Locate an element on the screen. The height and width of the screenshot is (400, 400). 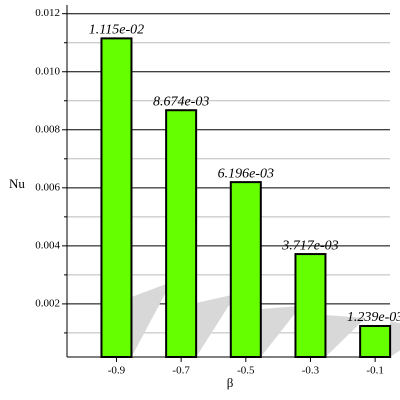
value-label: 6.196e-03 is located at coordinates (246, 173).